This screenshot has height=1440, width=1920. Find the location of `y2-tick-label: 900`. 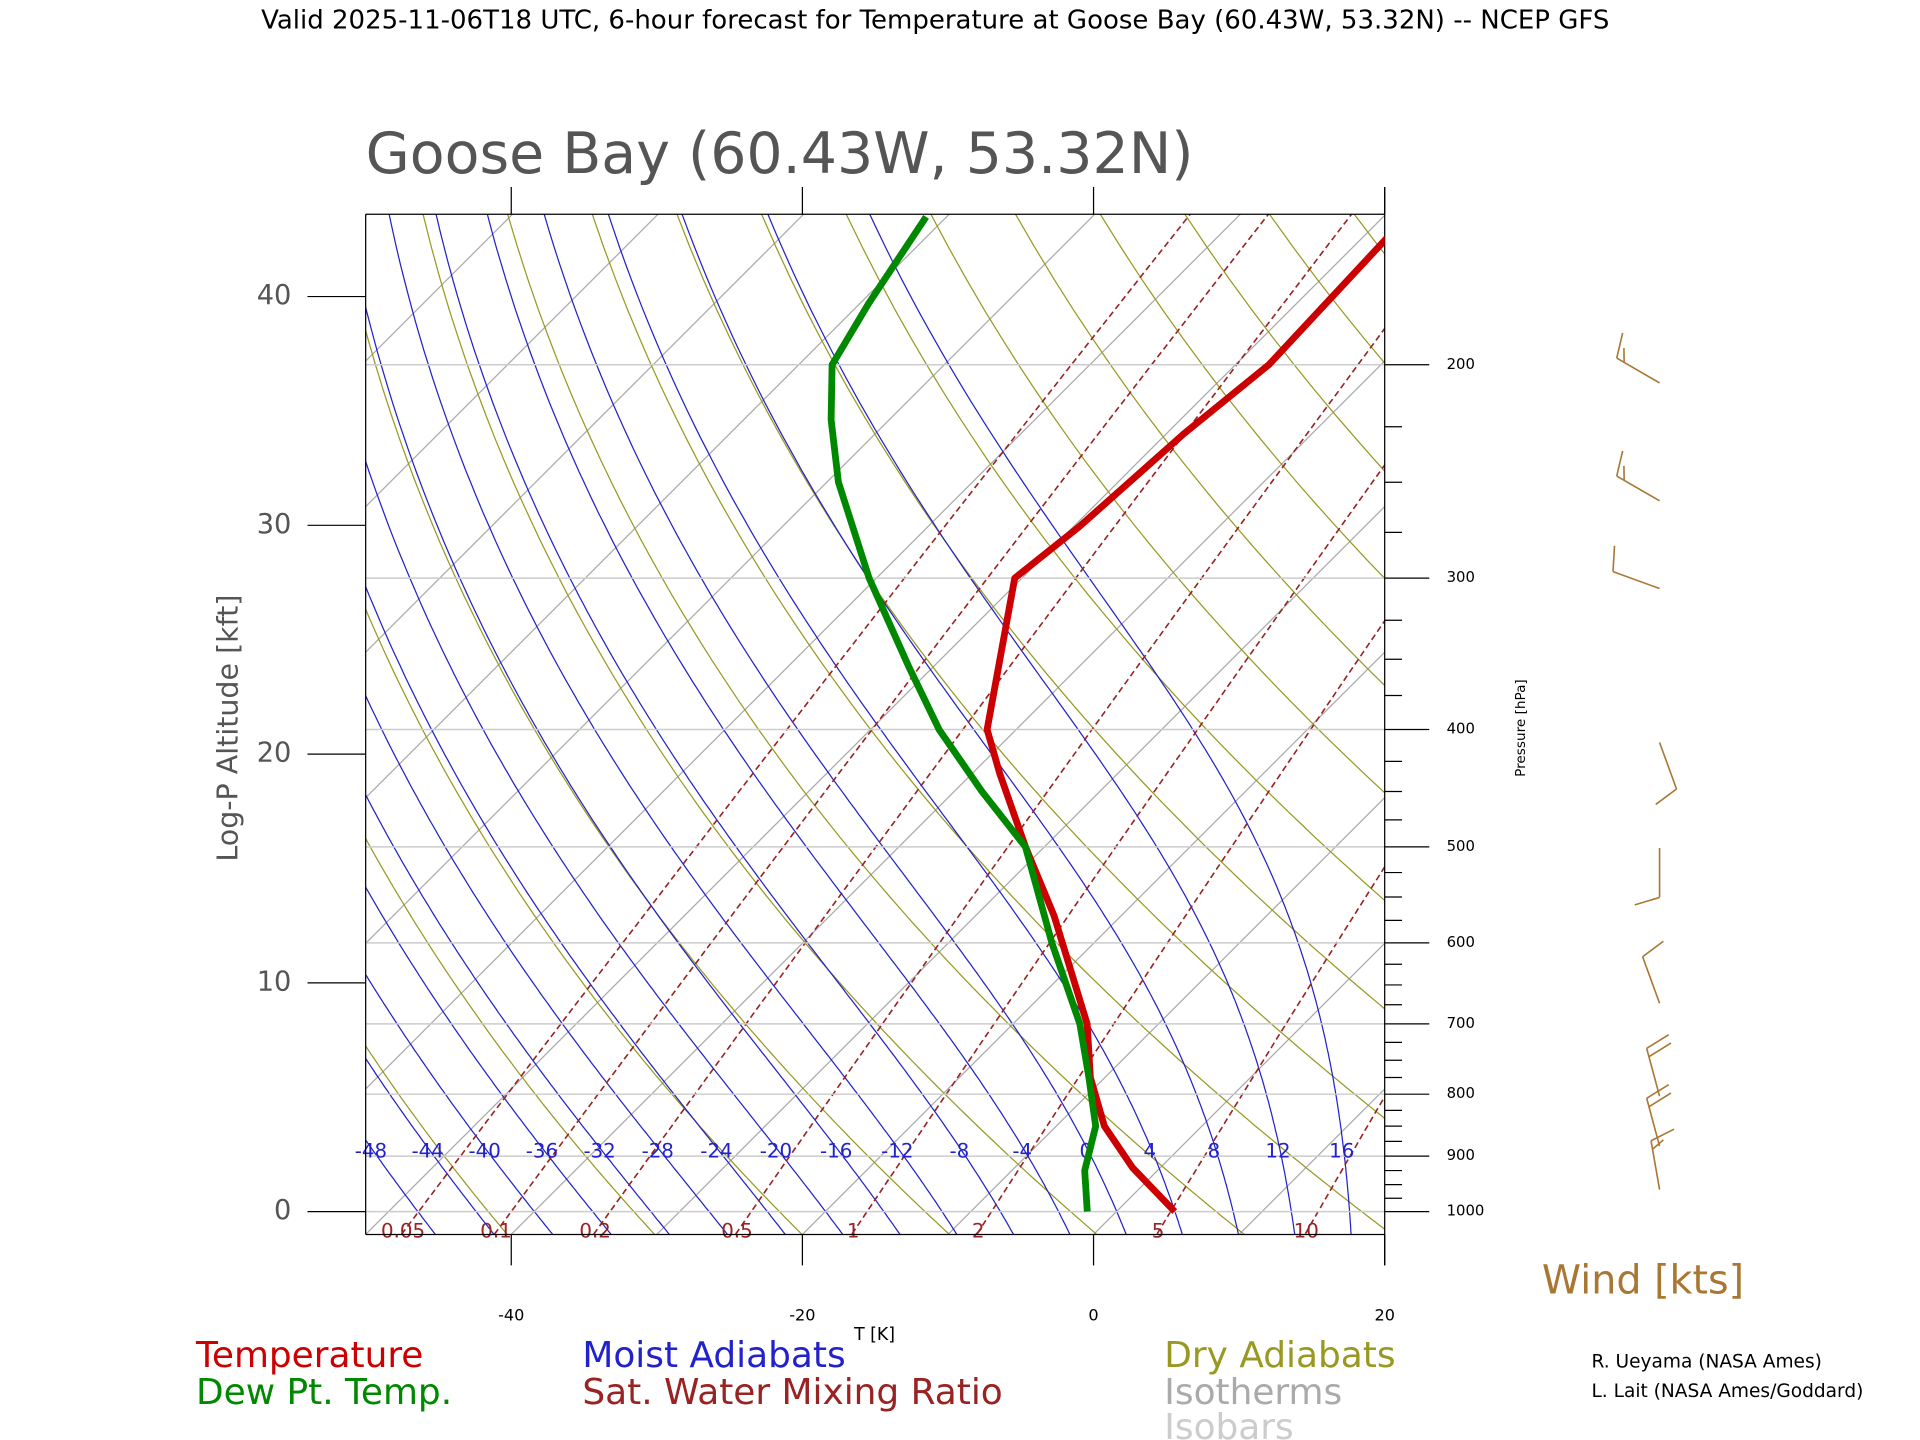

y2-tick-label: 900 is located at coordinates (1461, 1155).